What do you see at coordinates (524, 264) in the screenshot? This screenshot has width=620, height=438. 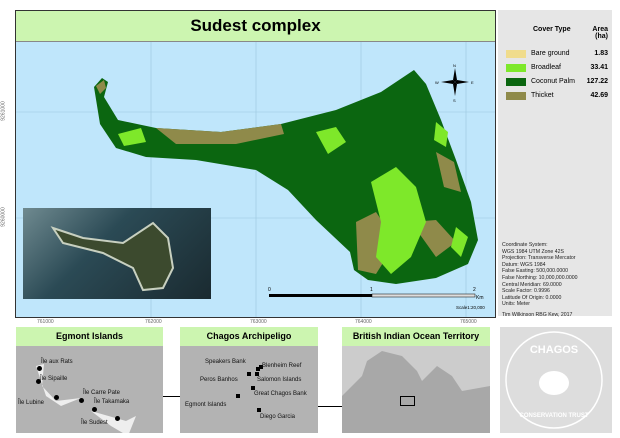 I see `coordinate-line: Datum: WGS 1984` at bounding box center [524, 264].